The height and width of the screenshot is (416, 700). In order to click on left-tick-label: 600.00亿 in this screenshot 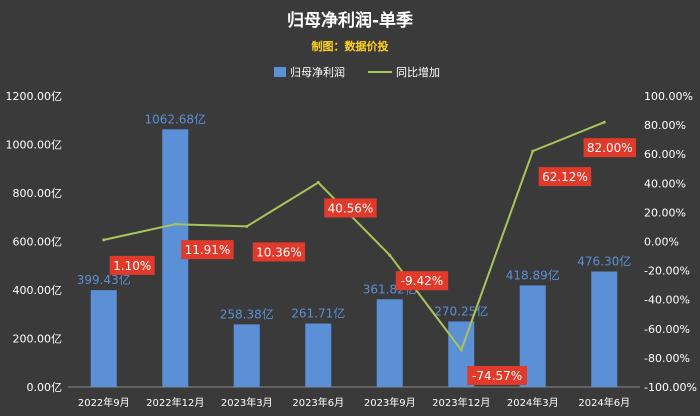, I will do `click(38, 242)`.